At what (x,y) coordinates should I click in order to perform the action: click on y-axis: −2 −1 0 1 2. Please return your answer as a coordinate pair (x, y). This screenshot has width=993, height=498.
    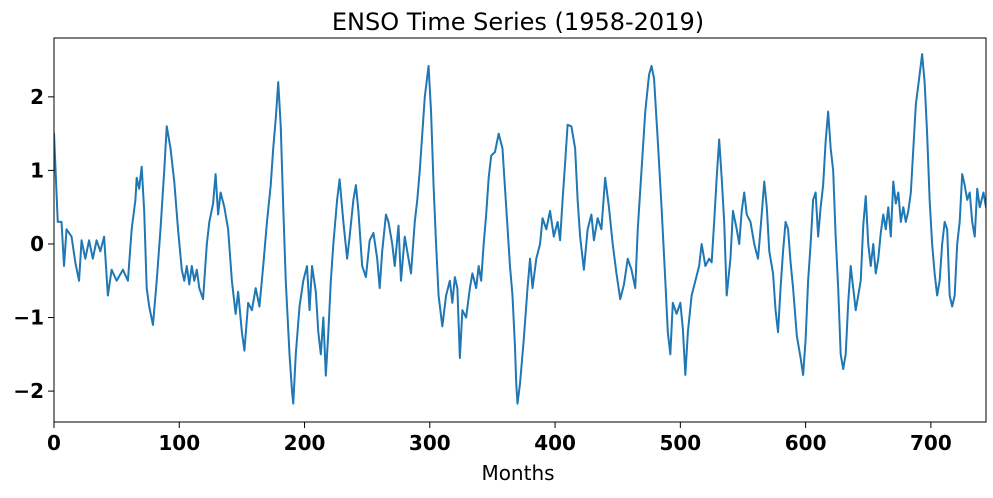
    Looking at the image, I should click on (33, 244).